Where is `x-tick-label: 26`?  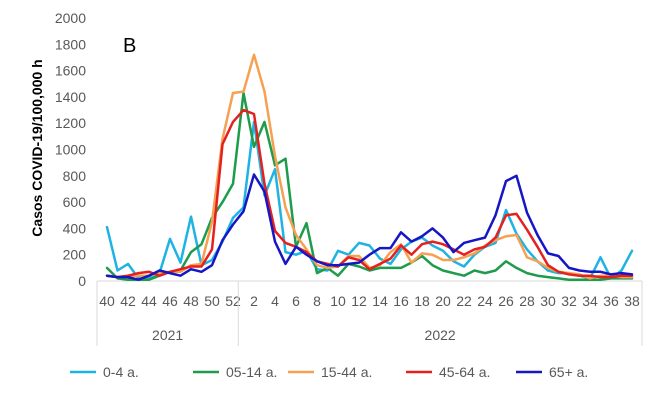 x-tick-label: 26 is located at coordinates (506, 301).